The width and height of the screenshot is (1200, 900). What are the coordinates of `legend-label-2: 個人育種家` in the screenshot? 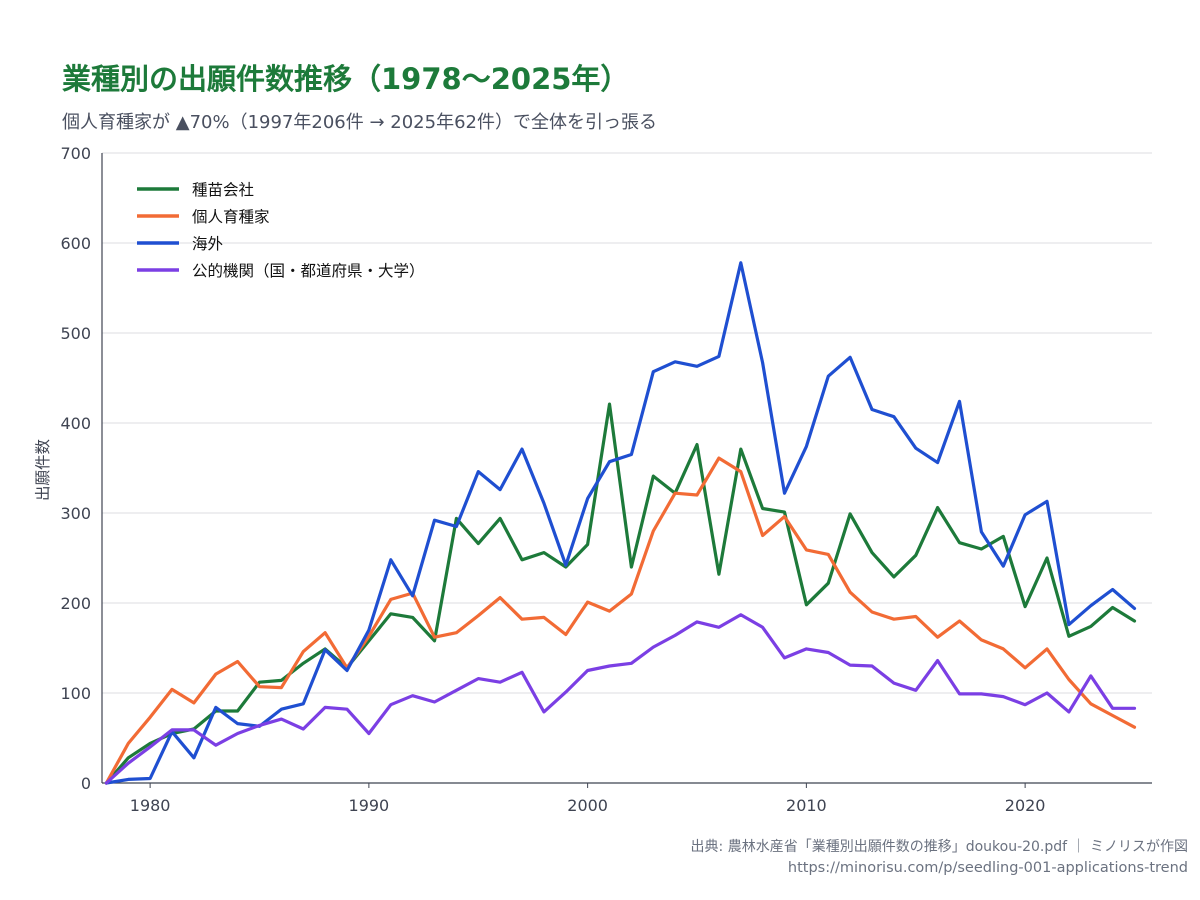 It's located at (231, 217).